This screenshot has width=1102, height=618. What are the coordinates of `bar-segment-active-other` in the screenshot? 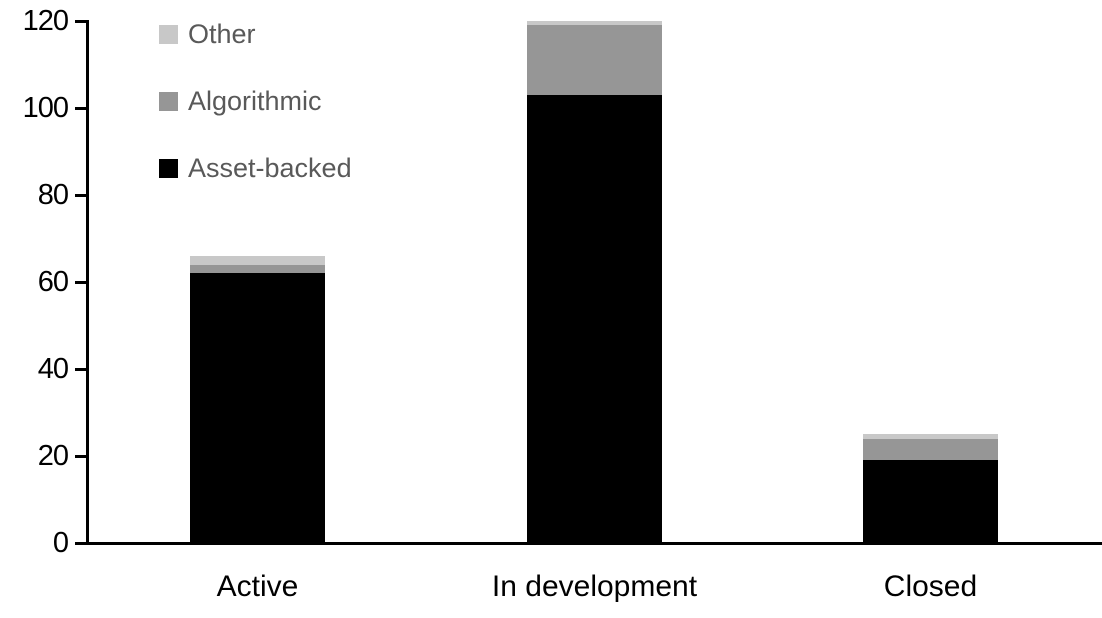 It's located at (257, 260).